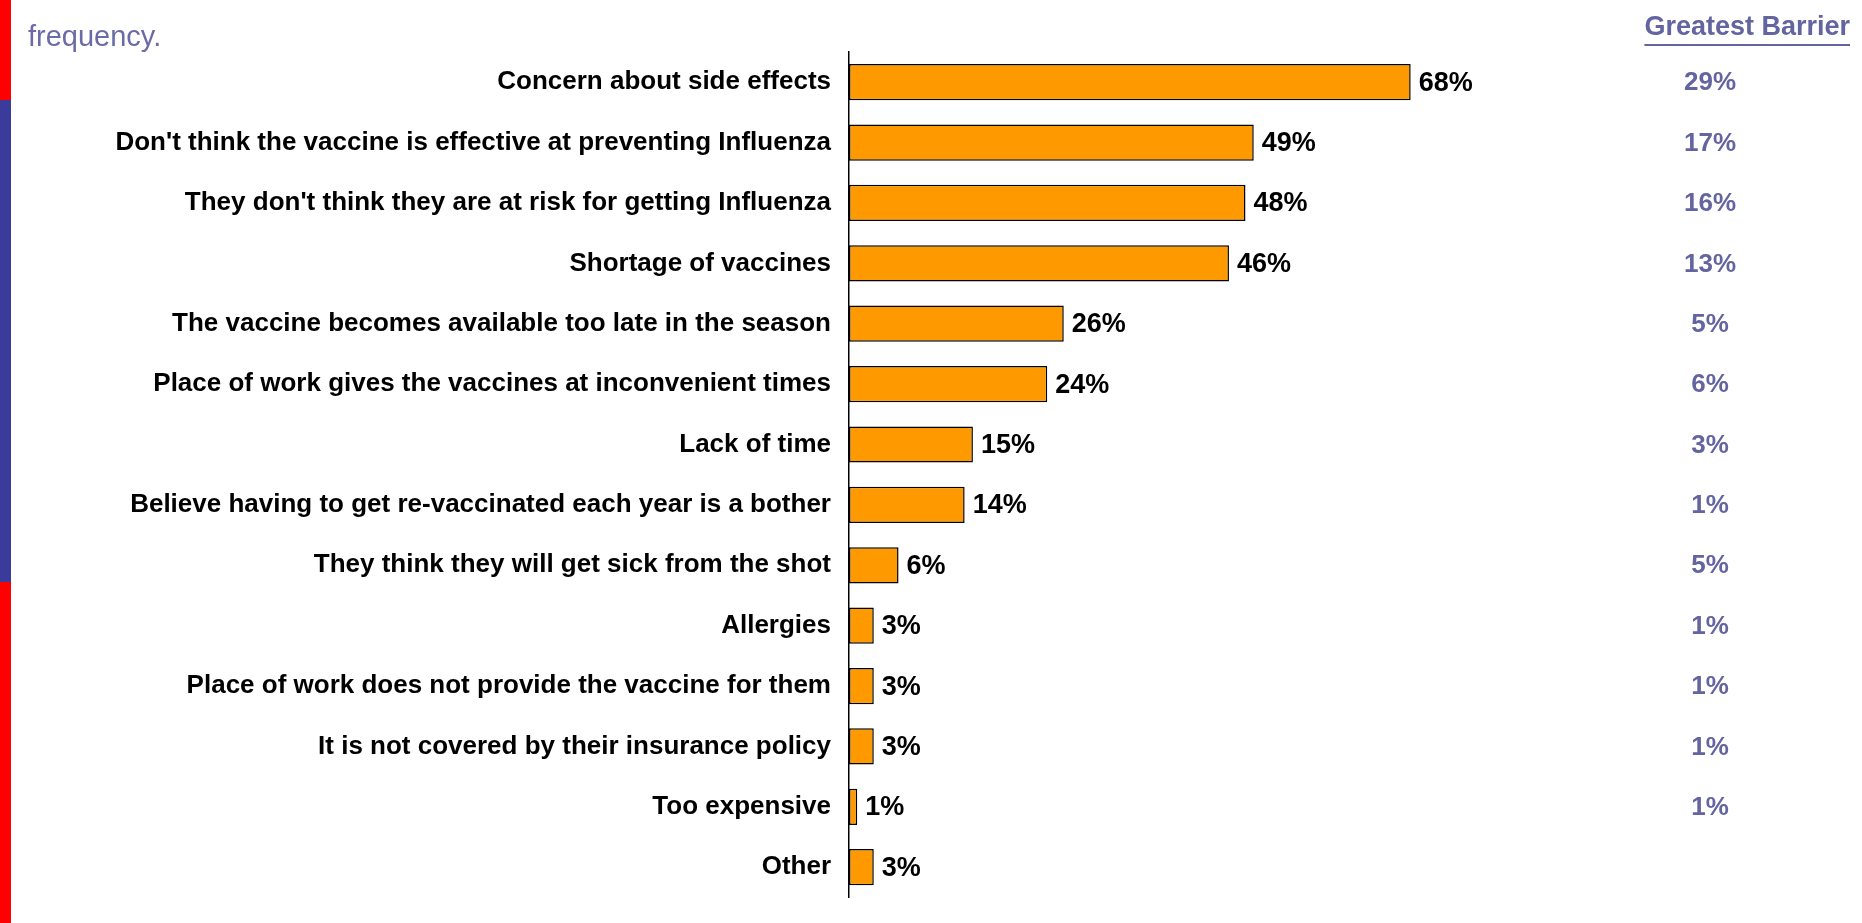 The image size is (1862, 923). I want to click on y-tick-label: Believe having to get re-vaccinated each year is a bother, so click(480, 503).